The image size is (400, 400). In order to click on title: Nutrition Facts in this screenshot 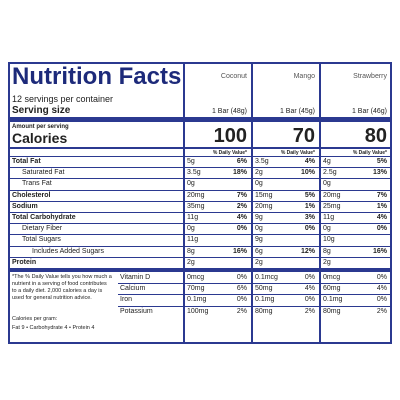, I will do `click(97, 76)`.